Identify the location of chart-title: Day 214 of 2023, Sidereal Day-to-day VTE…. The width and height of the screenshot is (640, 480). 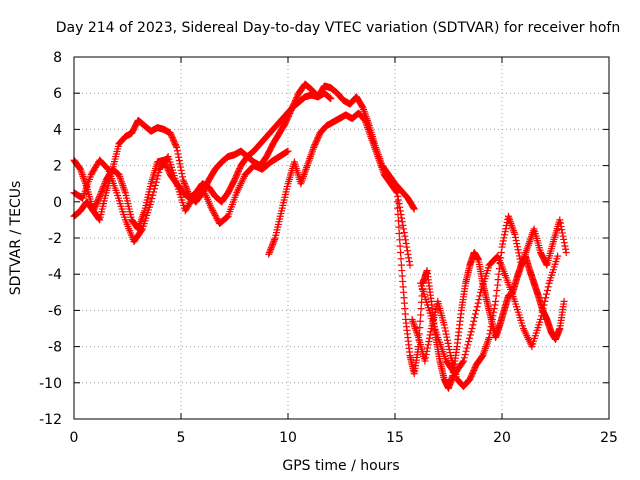
(338, 28).